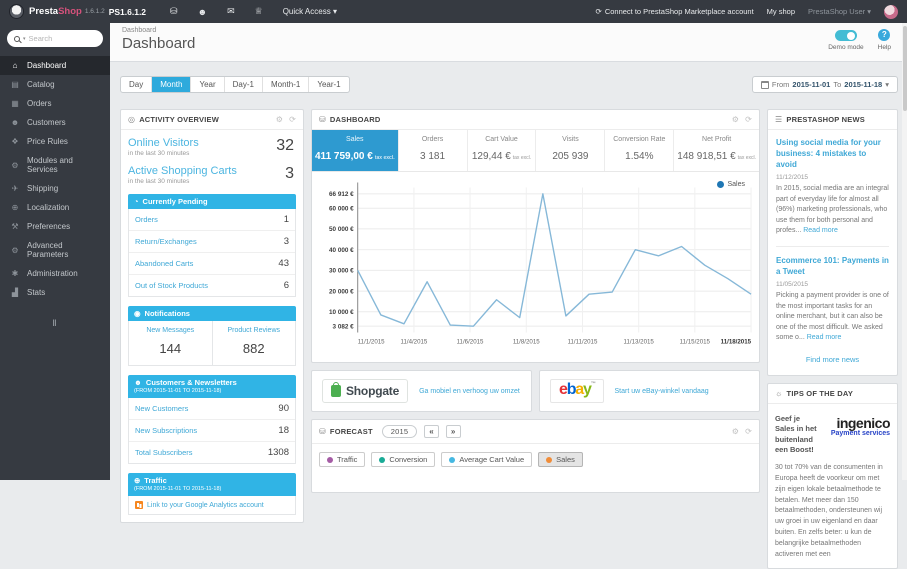 Image resolution: width=907 pixels, height=569 pixels. What do you see at coordinates (33, 84) in the screenshot?
I see `sidebar-item-catalog: ▤ Catalog` at bounding box center [33, 84].